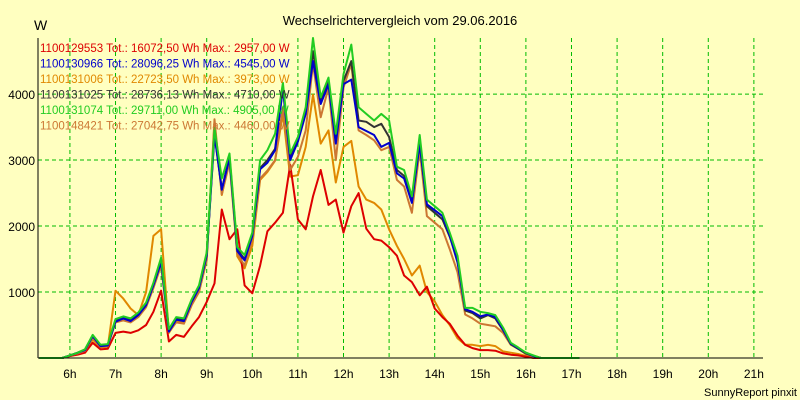 This screenshot has width=800, height=400. Describe the element at coordinates (41, 25) in the screenshot. I see `y-axis-unit-label: W` at that location.